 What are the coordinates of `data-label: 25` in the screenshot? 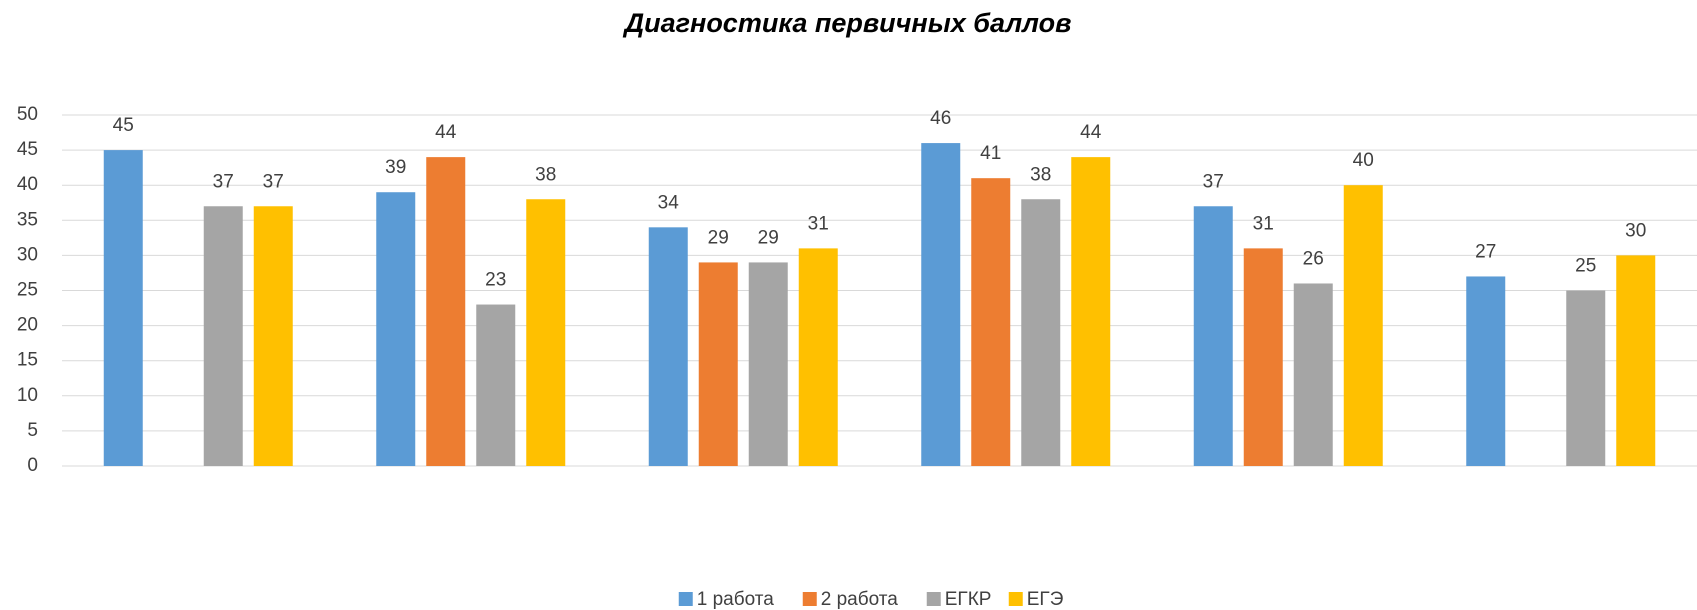 It's located at (1585, 266).